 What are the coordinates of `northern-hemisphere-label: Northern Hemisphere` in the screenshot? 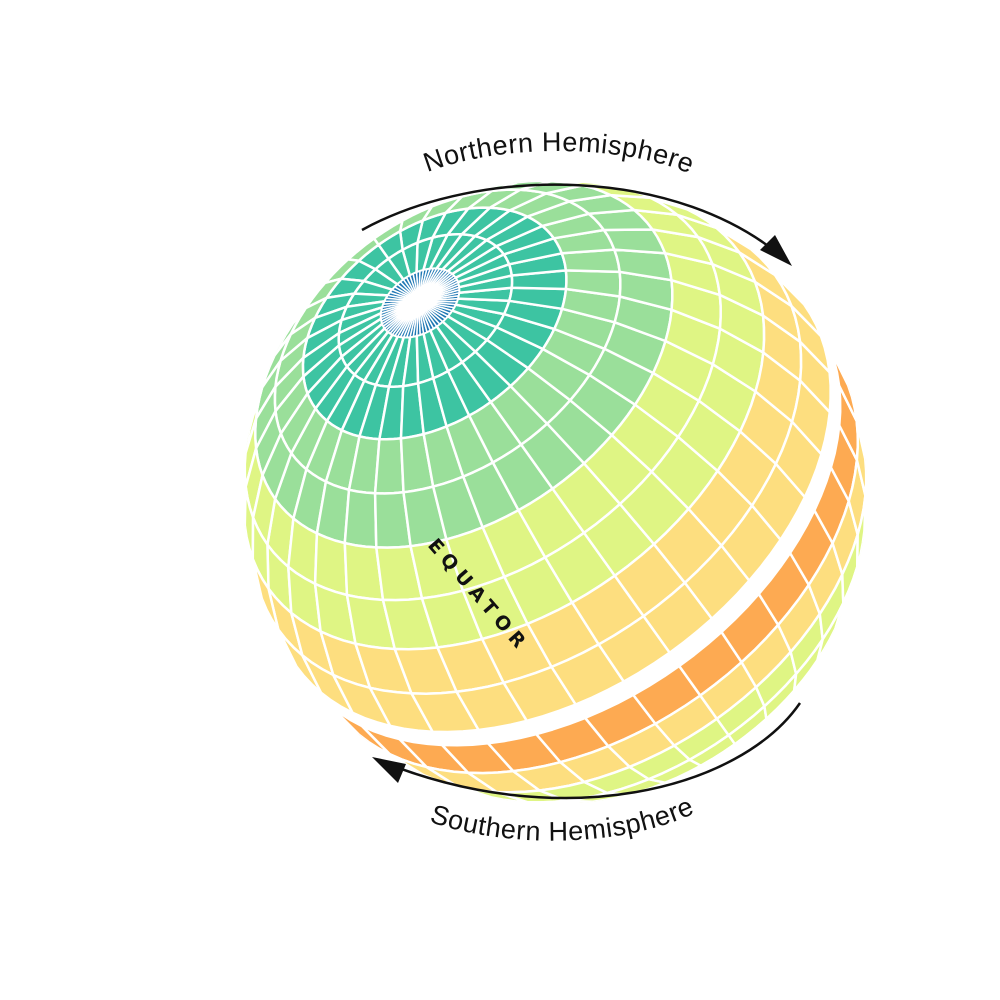 It's located at (558, 153).